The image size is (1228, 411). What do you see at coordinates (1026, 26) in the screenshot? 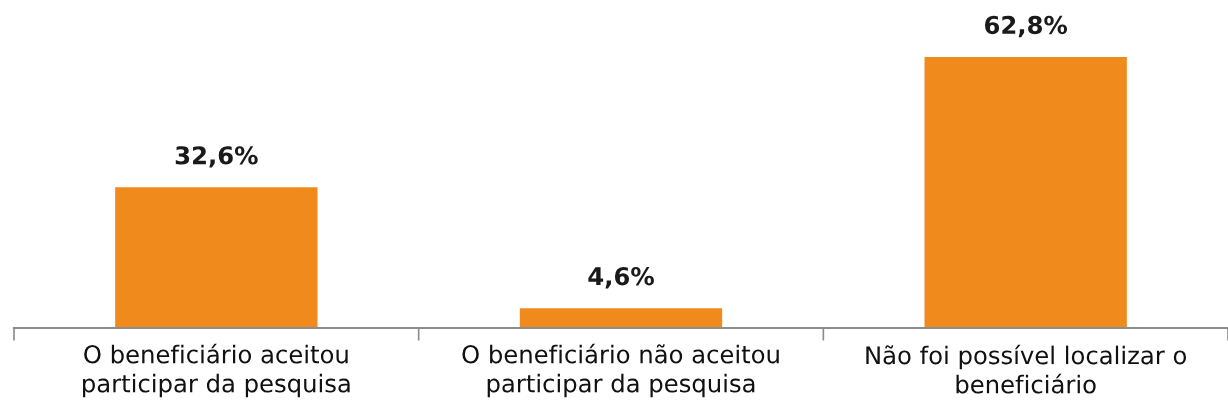
I see `data-label: 62,8%` at bounding box center [1026, 26].